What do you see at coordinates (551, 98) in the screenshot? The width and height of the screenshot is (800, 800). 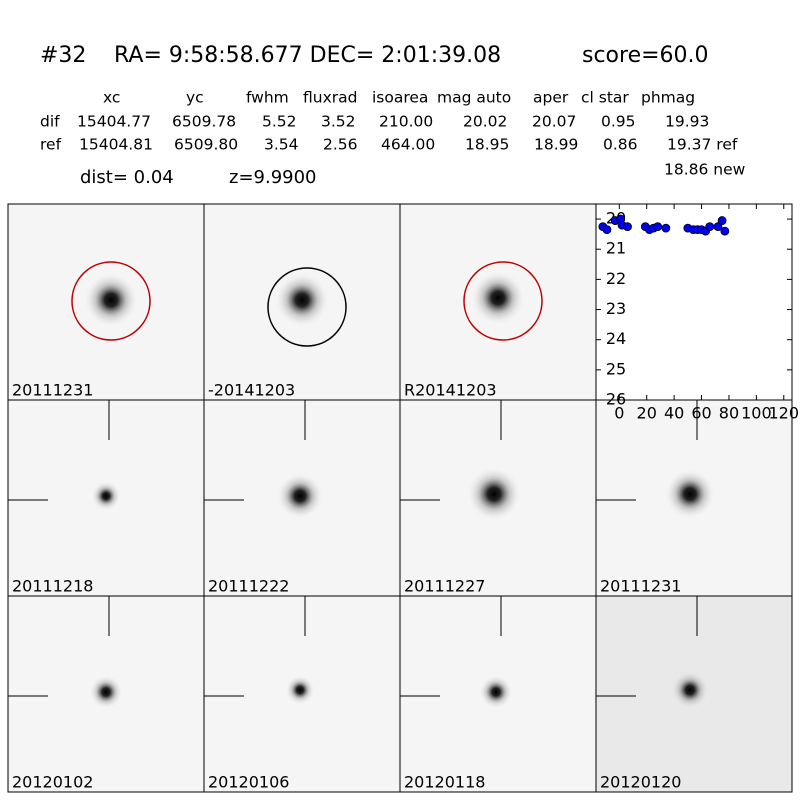 I see `column-header: aper` at bounding box center [551, 98].